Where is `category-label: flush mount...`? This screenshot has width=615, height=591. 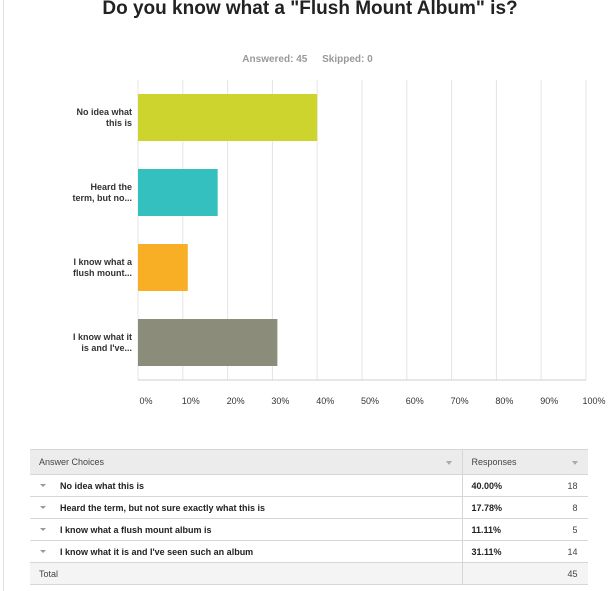
category-label: flush mount... is located at coordinates (102, 273).